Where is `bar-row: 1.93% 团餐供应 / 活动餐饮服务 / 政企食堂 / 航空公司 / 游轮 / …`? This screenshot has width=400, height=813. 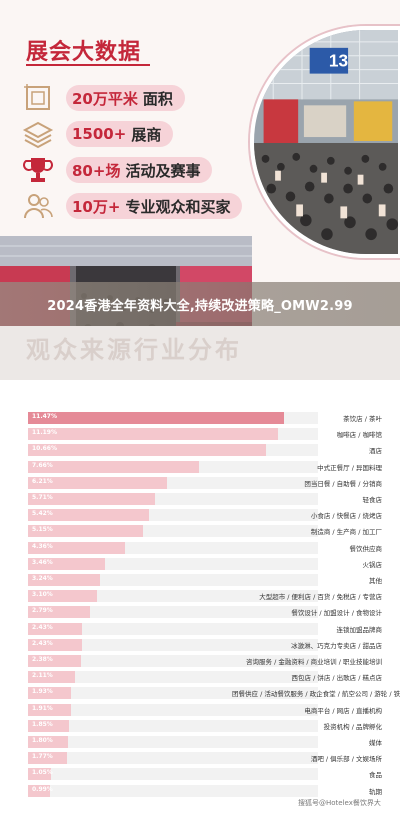 bar-row: 1.93% 团餐供应 / 活动餐饮服务 / 政企食堂 / 航空公司 / 游轮 / … is located at coordinates (210, 693).